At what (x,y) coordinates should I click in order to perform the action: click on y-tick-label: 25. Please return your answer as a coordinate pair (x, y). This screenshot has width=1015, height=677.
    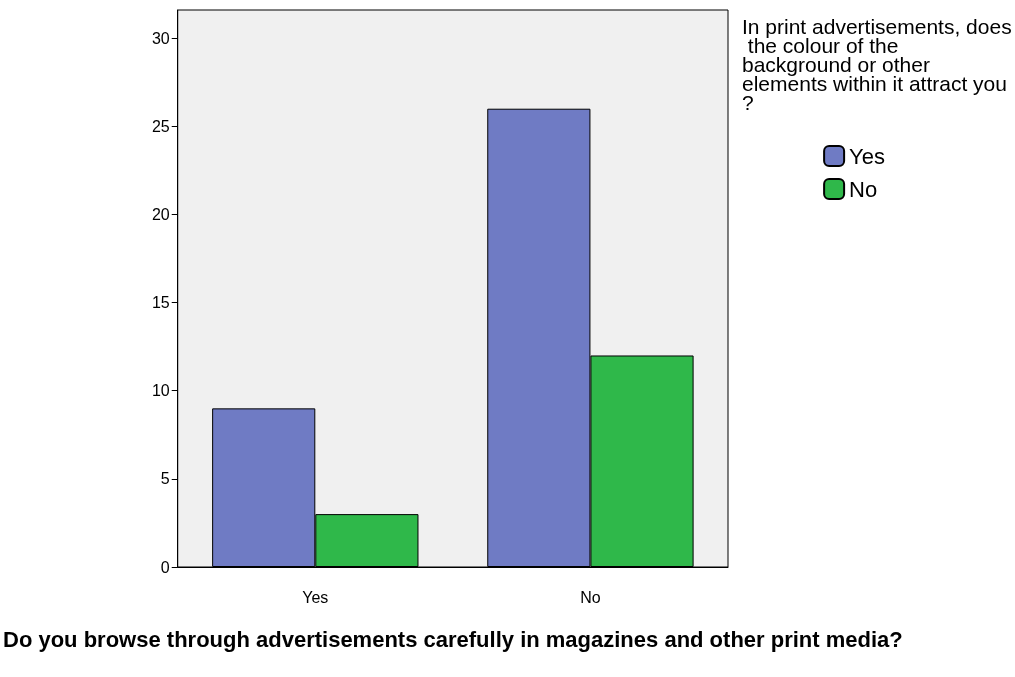
    Looking at the image, I should click on (160, 126).